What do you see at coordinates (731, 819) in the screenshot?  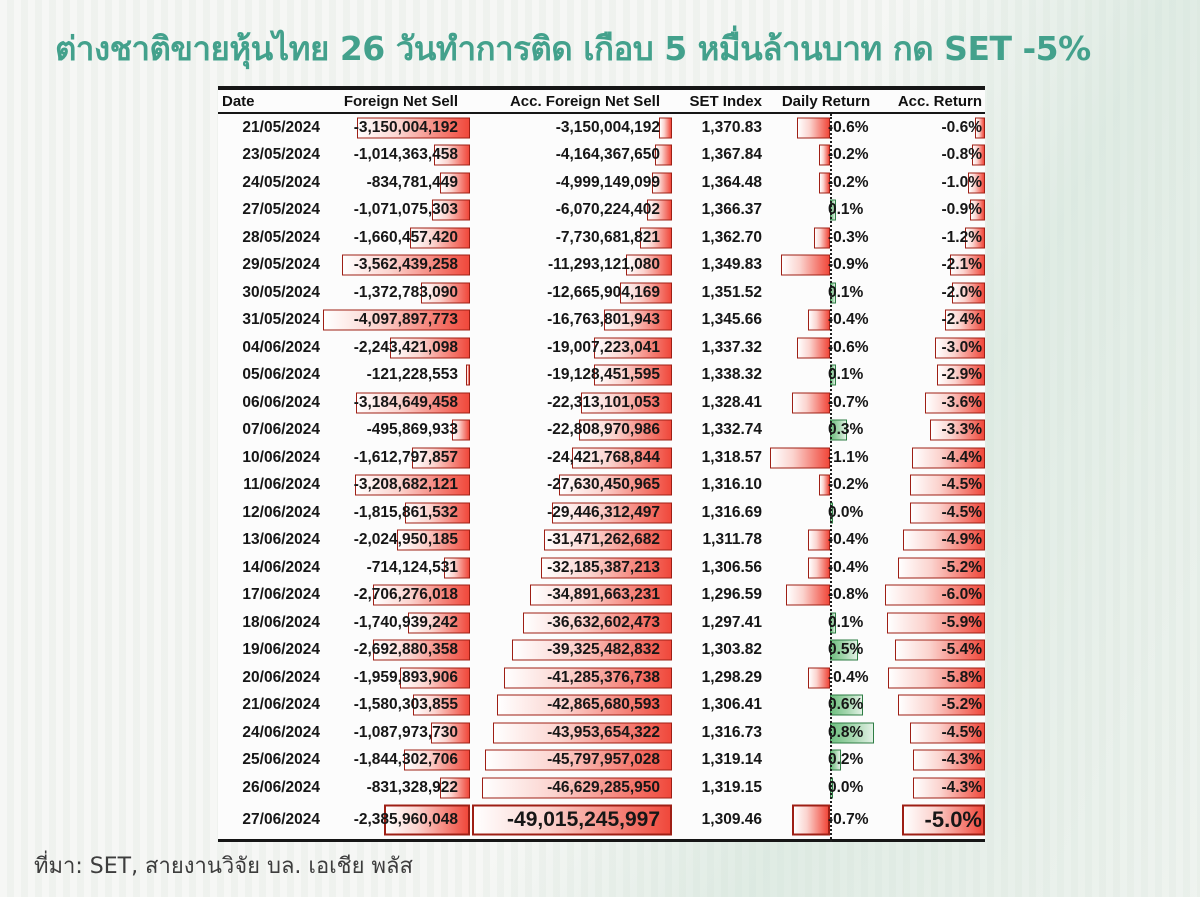 I see `set-index-cell: 1,309.46` at bounding box center [731, 819].